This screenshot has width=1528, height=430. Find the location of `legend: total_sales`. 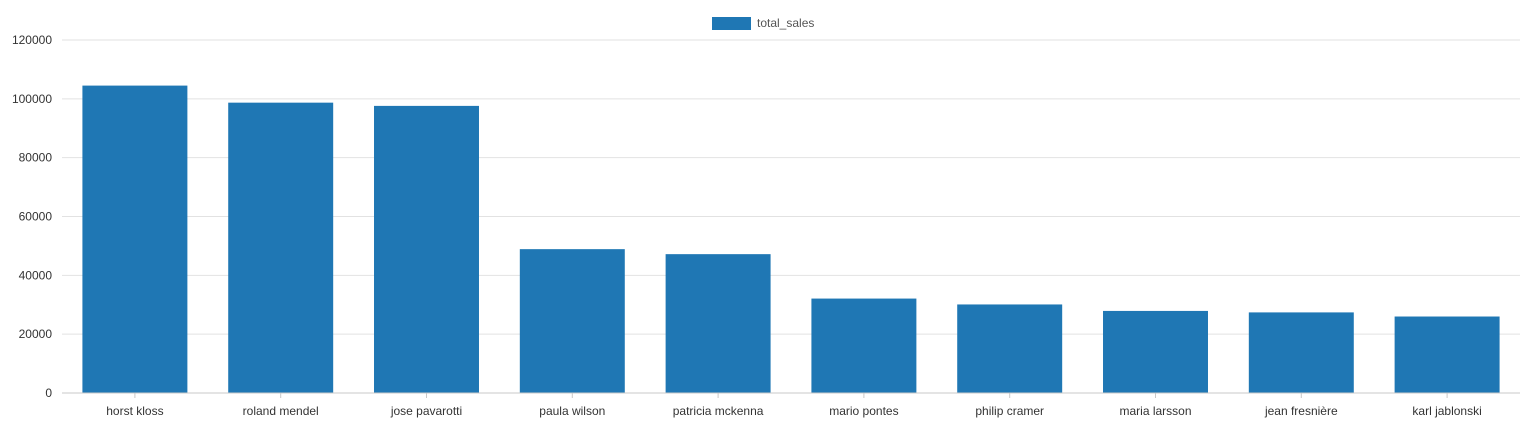

legend: total_sales is located at coordinates (763, 23).